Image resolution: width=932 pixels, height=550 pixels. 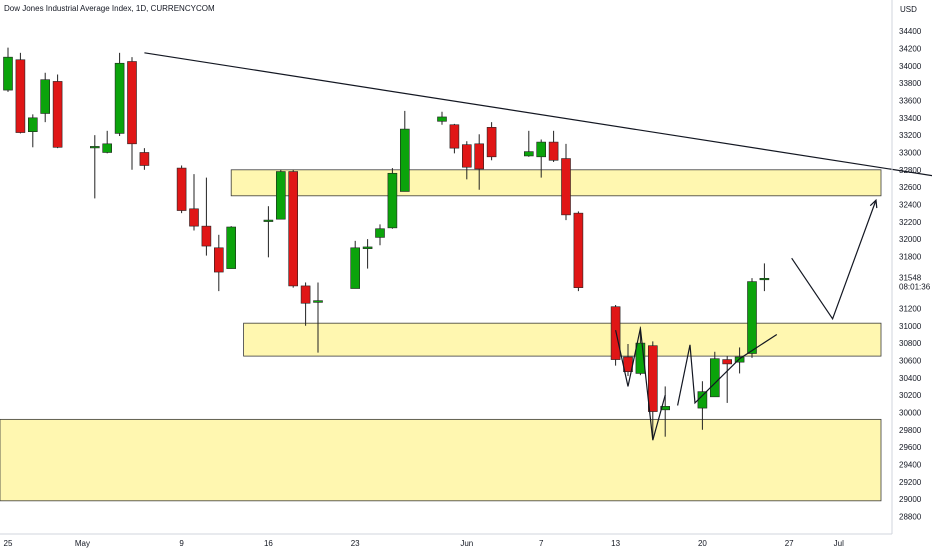 What do you see at coordinates (915, 286) in the screenshot?
I see `countdown-label: 08:01:36` at bounding box center [915, 286].